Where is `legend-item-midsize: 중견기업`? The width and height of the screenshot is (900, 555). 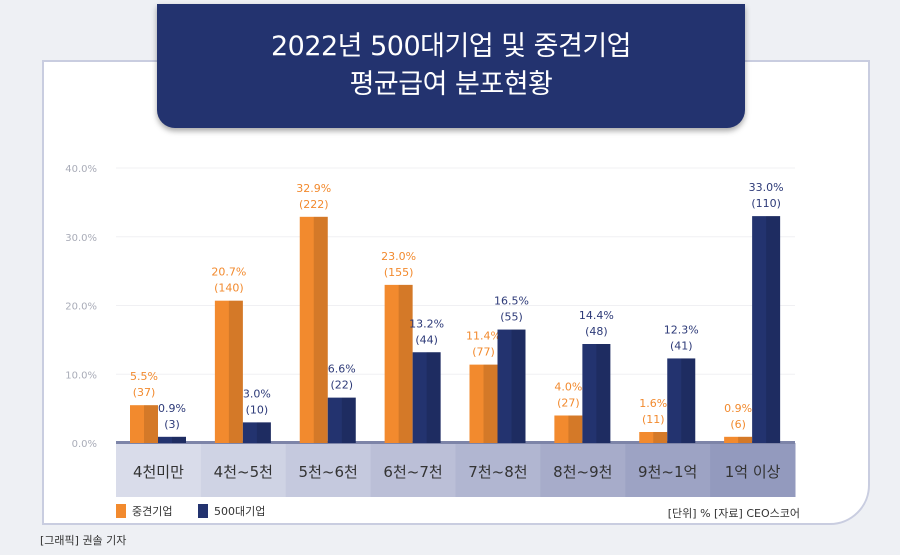
legend-item-midsize: 중견기업 is located at coordinates (144, 511).